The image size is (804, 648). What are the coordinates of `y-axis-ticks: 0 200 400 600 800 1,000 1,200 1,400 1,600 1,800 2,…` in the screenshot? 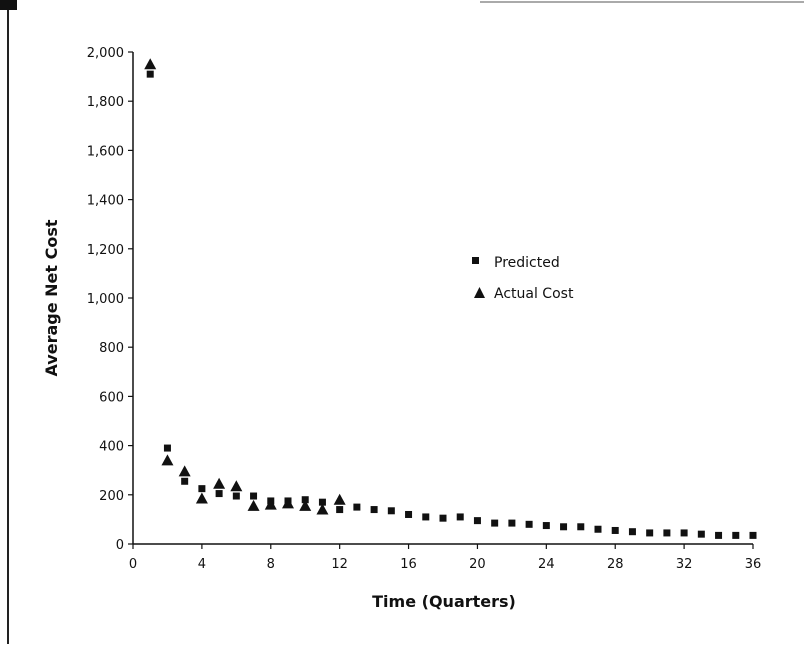 It's located at (110, 299).